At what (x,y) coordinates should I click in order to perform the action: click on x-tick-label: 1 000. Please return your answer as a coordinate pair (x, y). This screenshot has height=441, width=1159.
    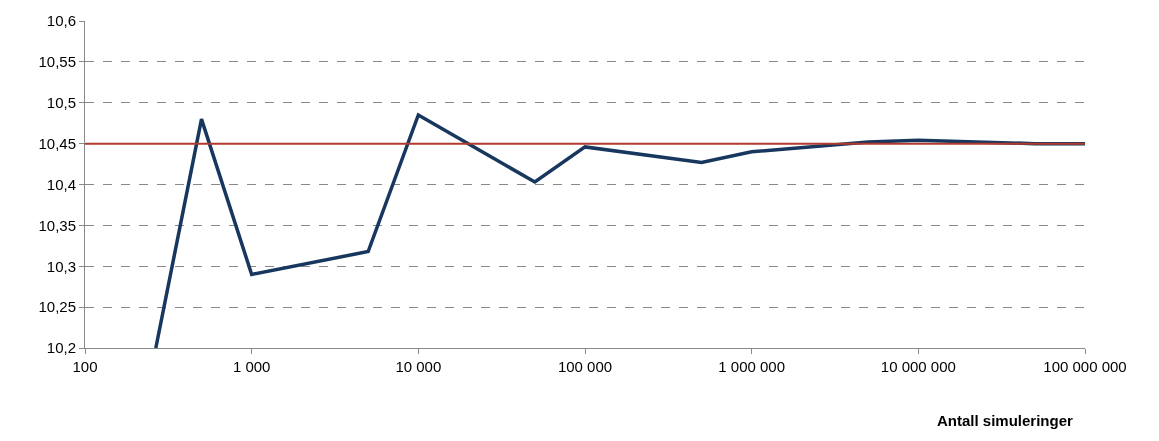
    Looking at the image, I should click on (251, 366).